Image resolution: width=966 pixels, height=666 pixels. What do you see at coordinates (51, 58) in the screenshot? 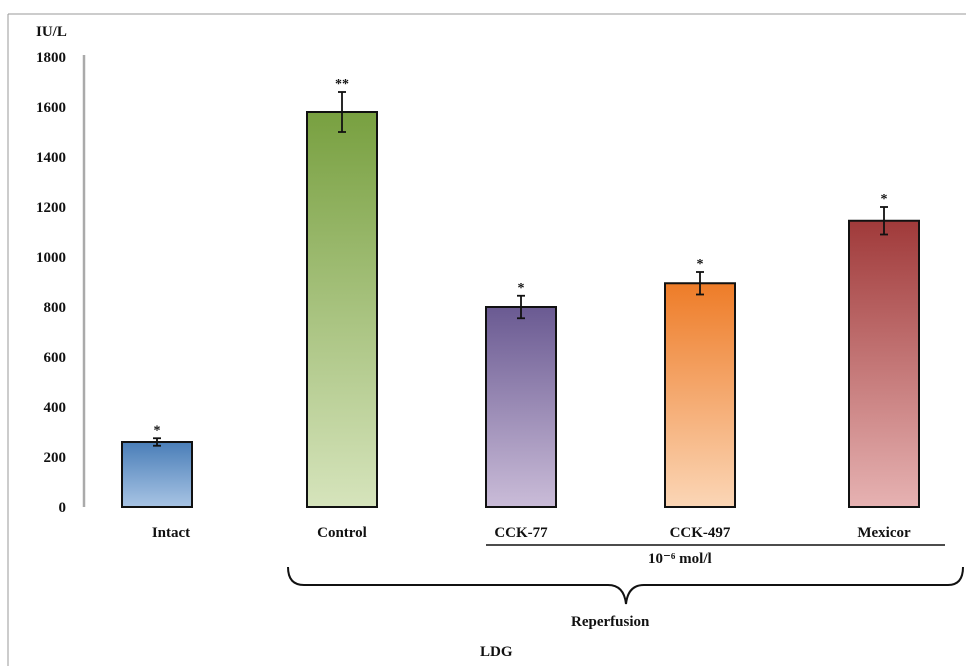
I see `y-tick-label: 1800` at bounding box center [51, 58].